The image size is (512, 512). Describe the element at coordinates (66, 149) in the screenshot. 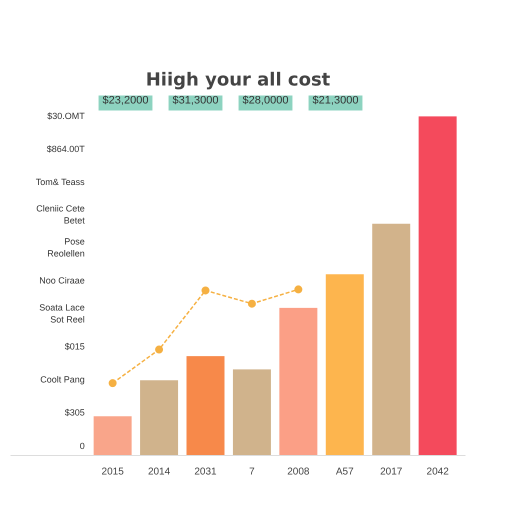

I see `text: $864.00T` at that location.